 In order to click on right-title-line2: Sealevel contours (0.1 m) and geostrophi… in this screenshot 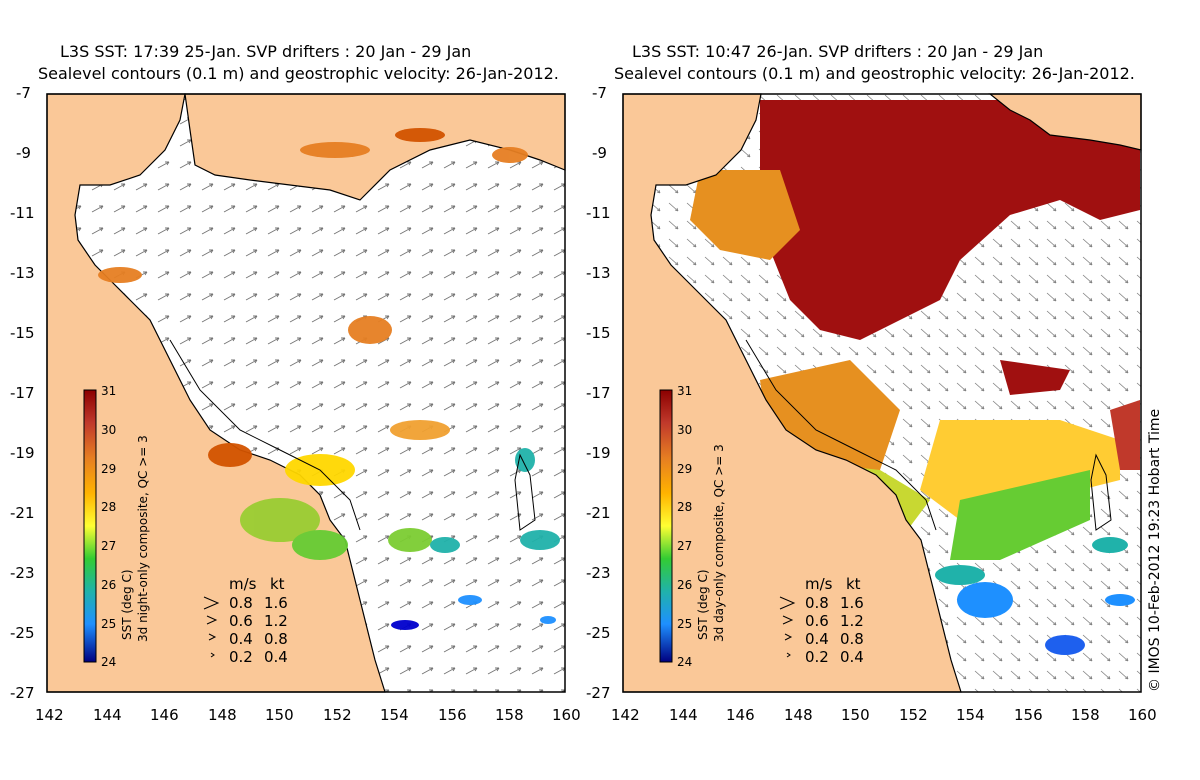, I will do `click(874, 73)`.